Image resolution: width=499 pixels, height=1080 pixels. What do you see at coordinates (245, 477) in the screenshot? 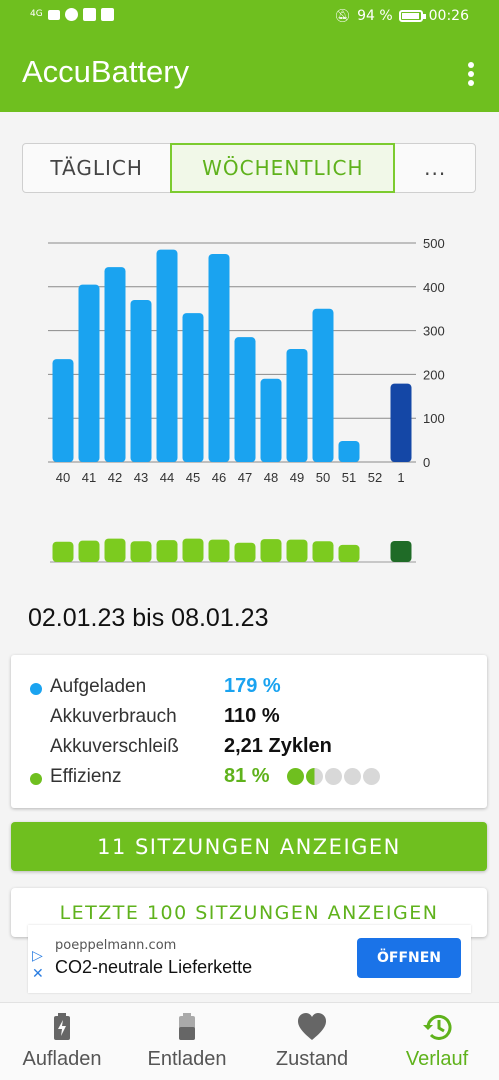
I see `x-tick-label: 47` at bounding box center [245, 477].